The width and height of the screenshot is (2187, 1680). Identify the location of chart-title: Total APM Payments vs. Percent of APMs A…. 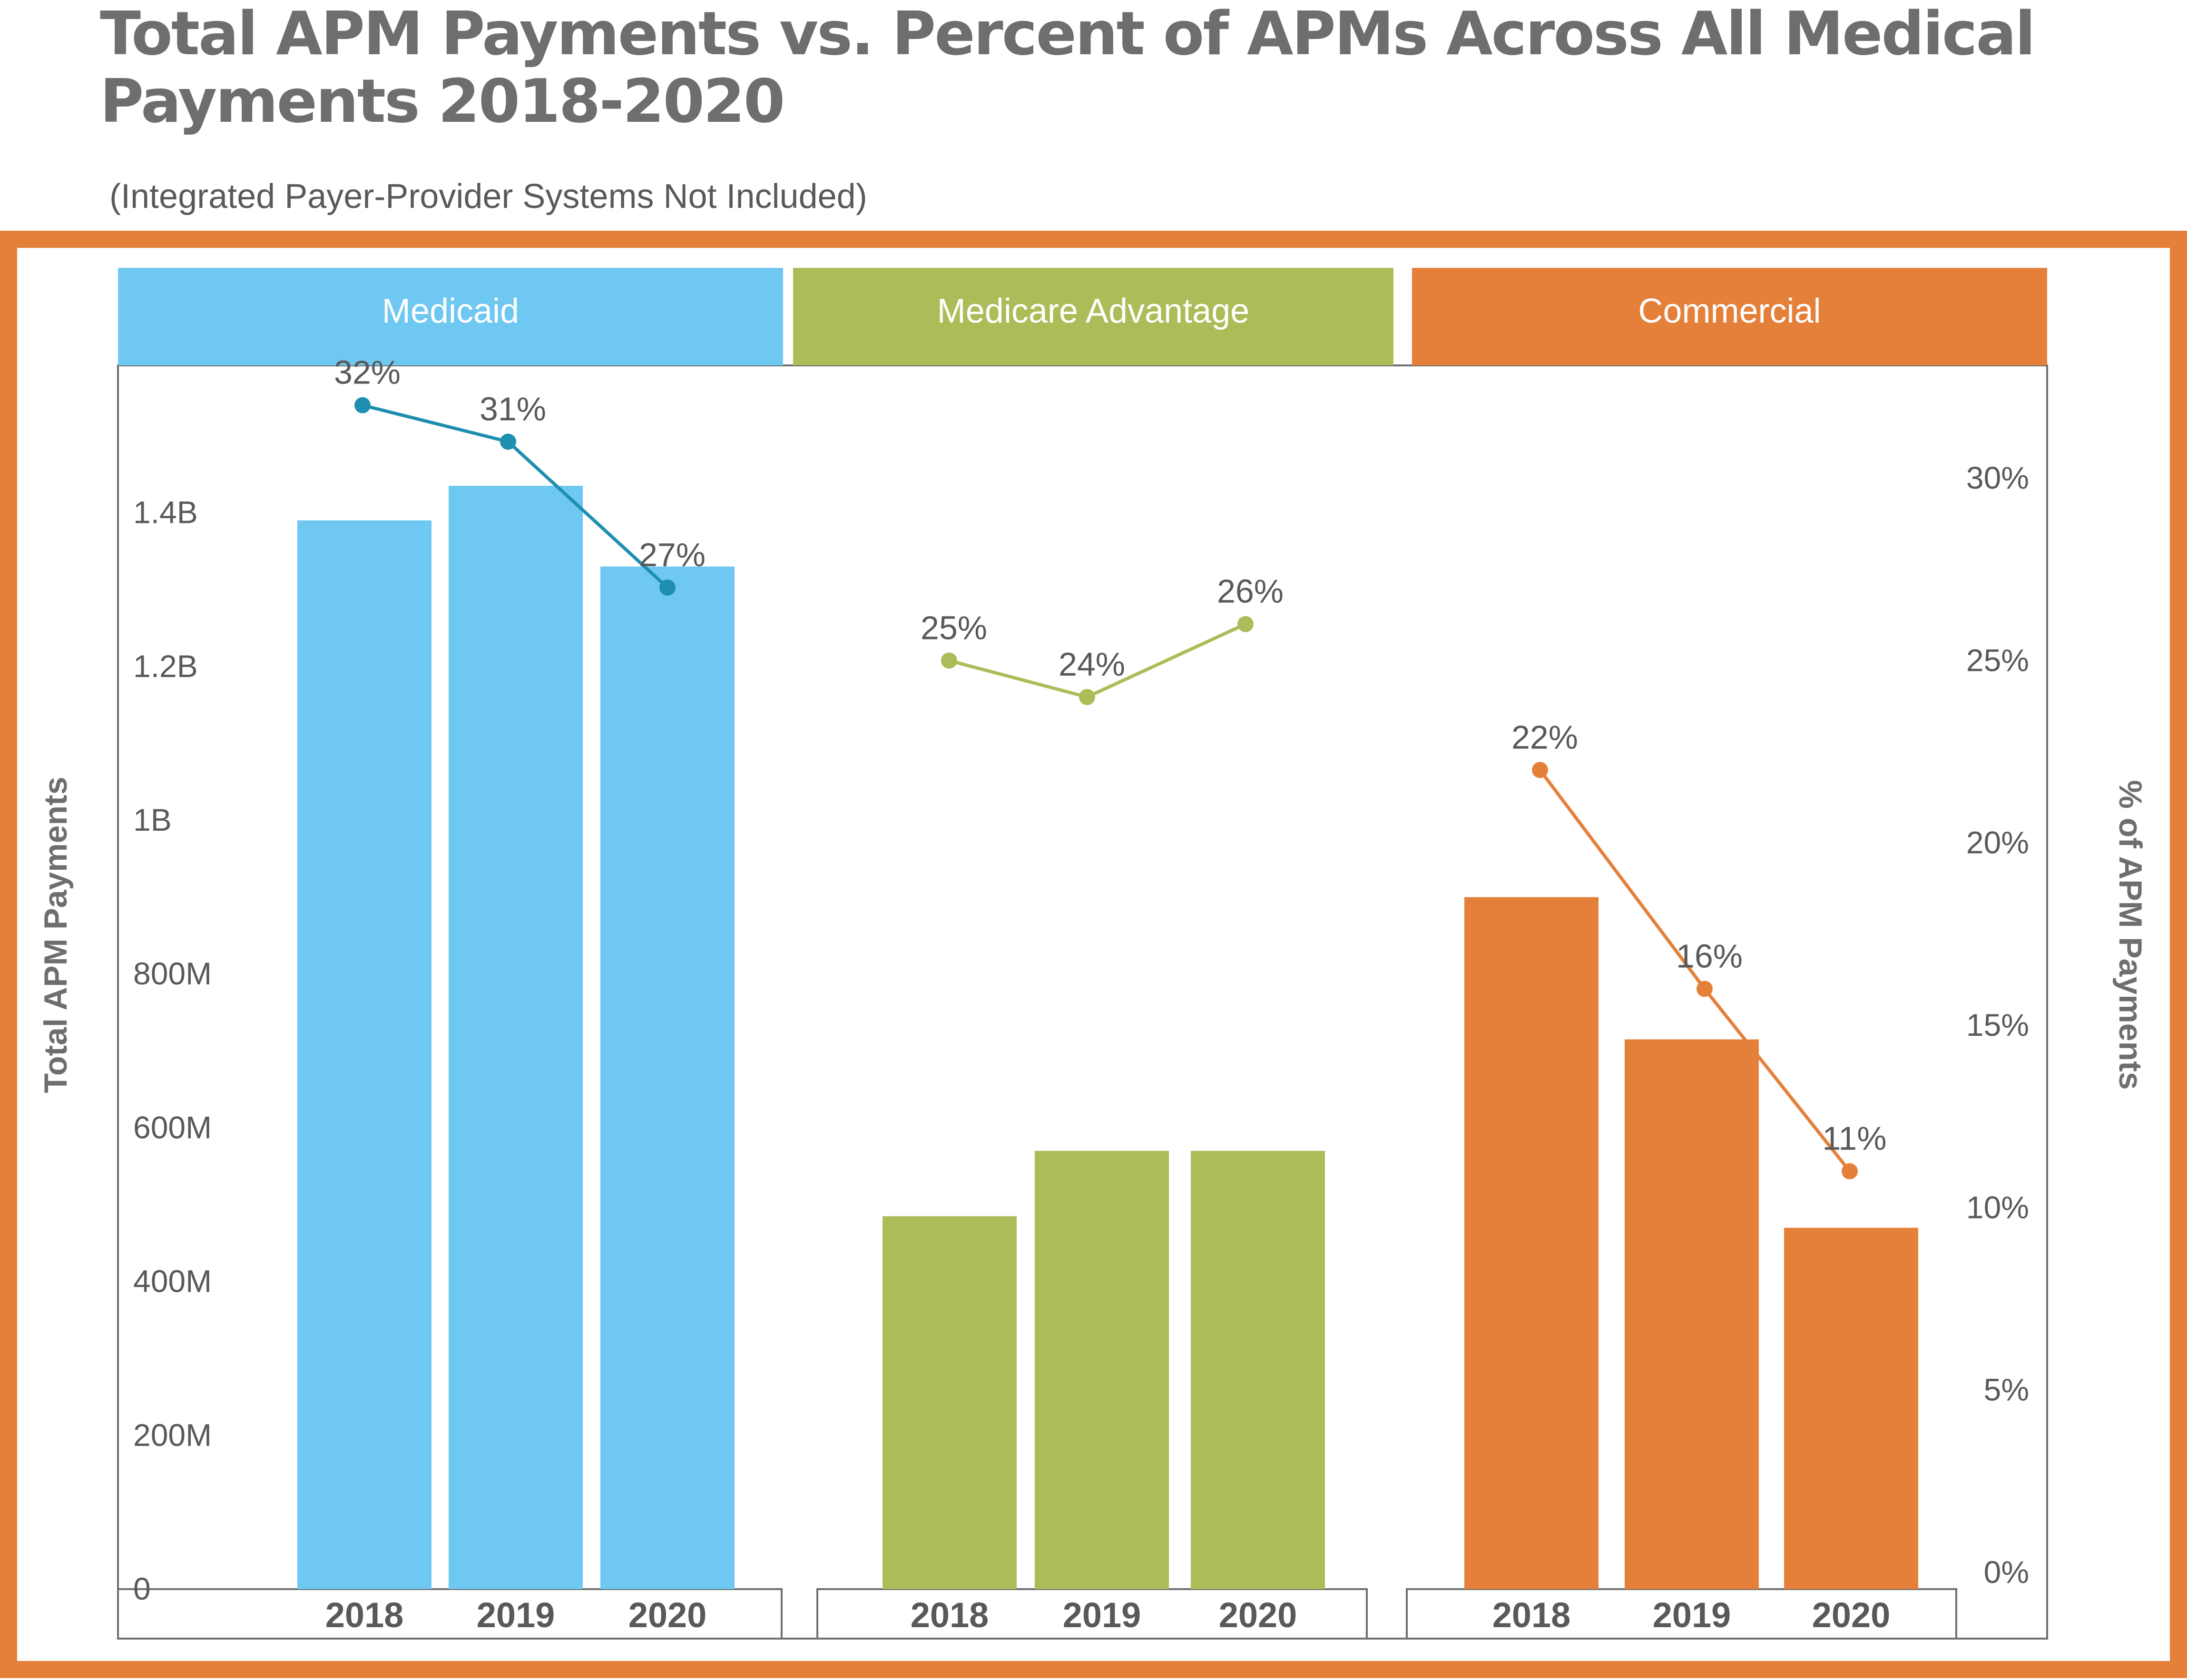
(1068, 68).